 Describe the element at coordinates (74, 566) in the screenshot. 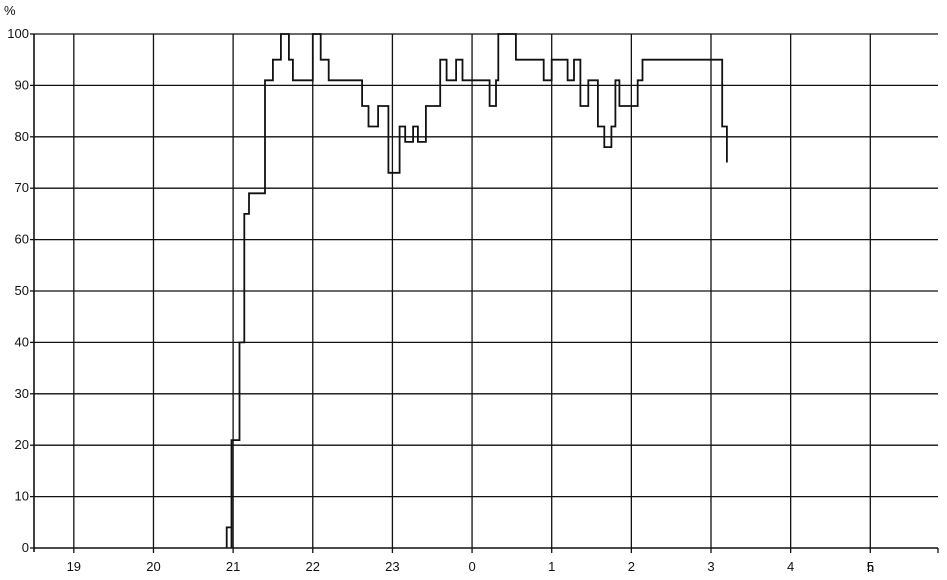

I see `x-tick-label: 19` at that location.